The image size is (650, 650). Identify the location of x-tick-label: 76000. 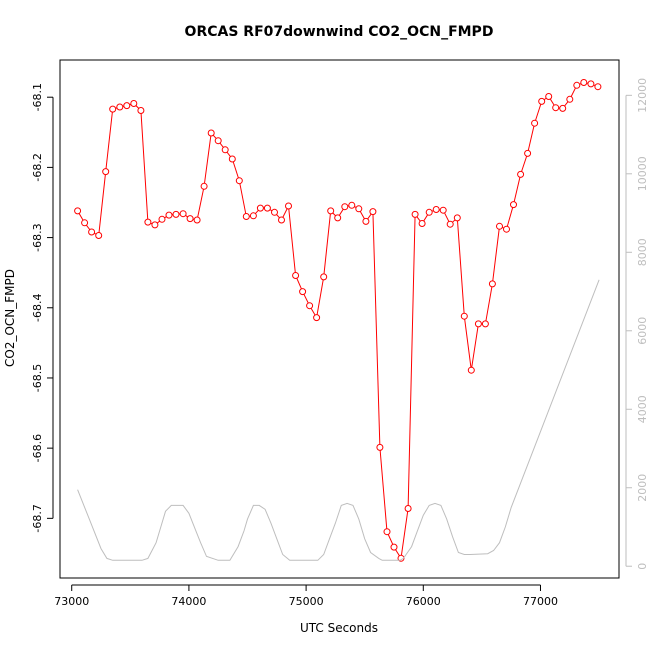
(423, 601).